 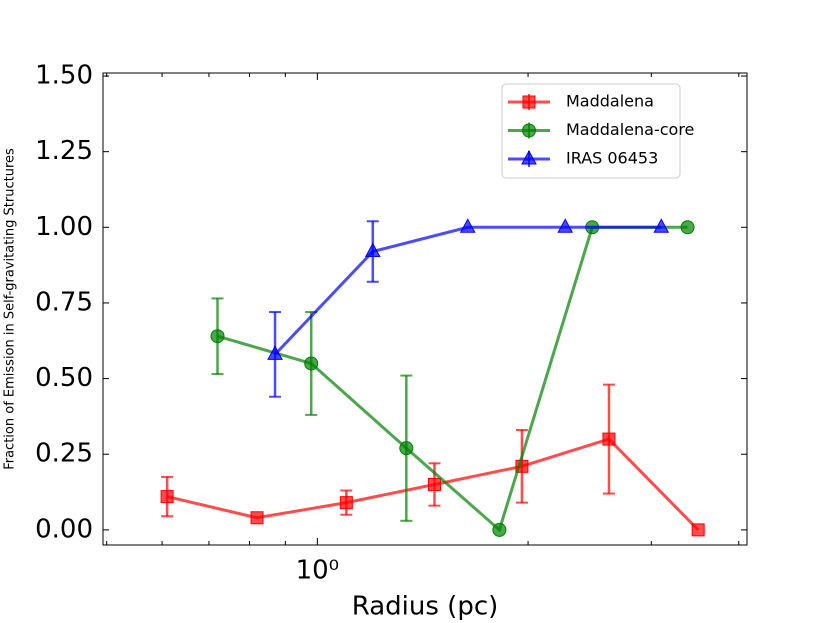 I want to click on y-tick-label: 0.50, so click(x=64, y=378).